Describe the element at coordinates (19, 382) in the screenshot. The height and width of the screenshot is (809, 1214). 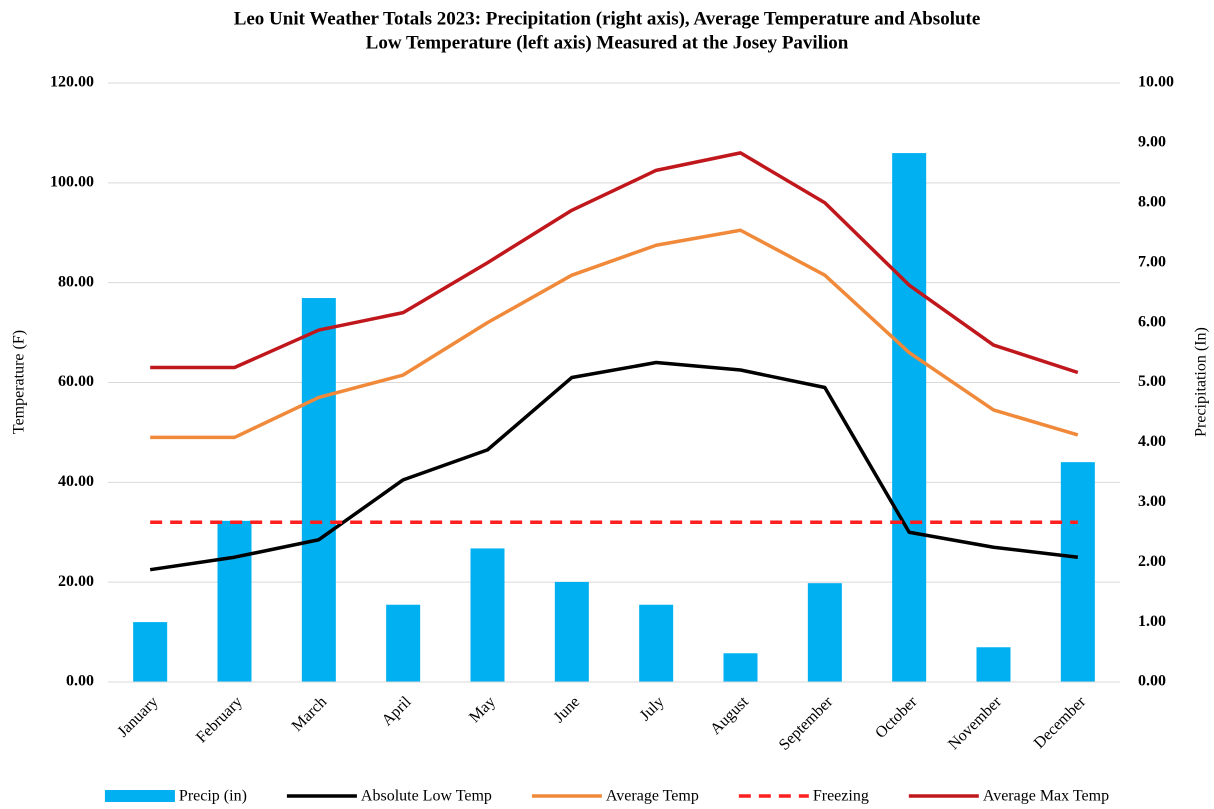
I see `y-axis-label: Temperature (F)` at that location.